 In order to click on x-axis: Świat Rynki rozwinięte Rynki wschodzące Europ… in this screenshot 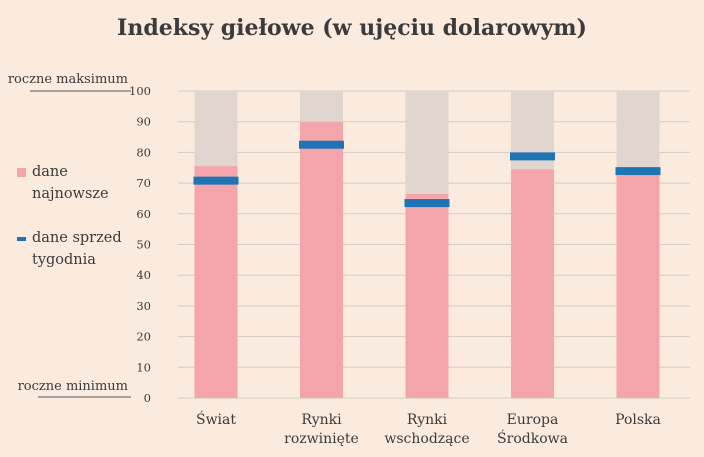, I will do `click(428, 428)`.